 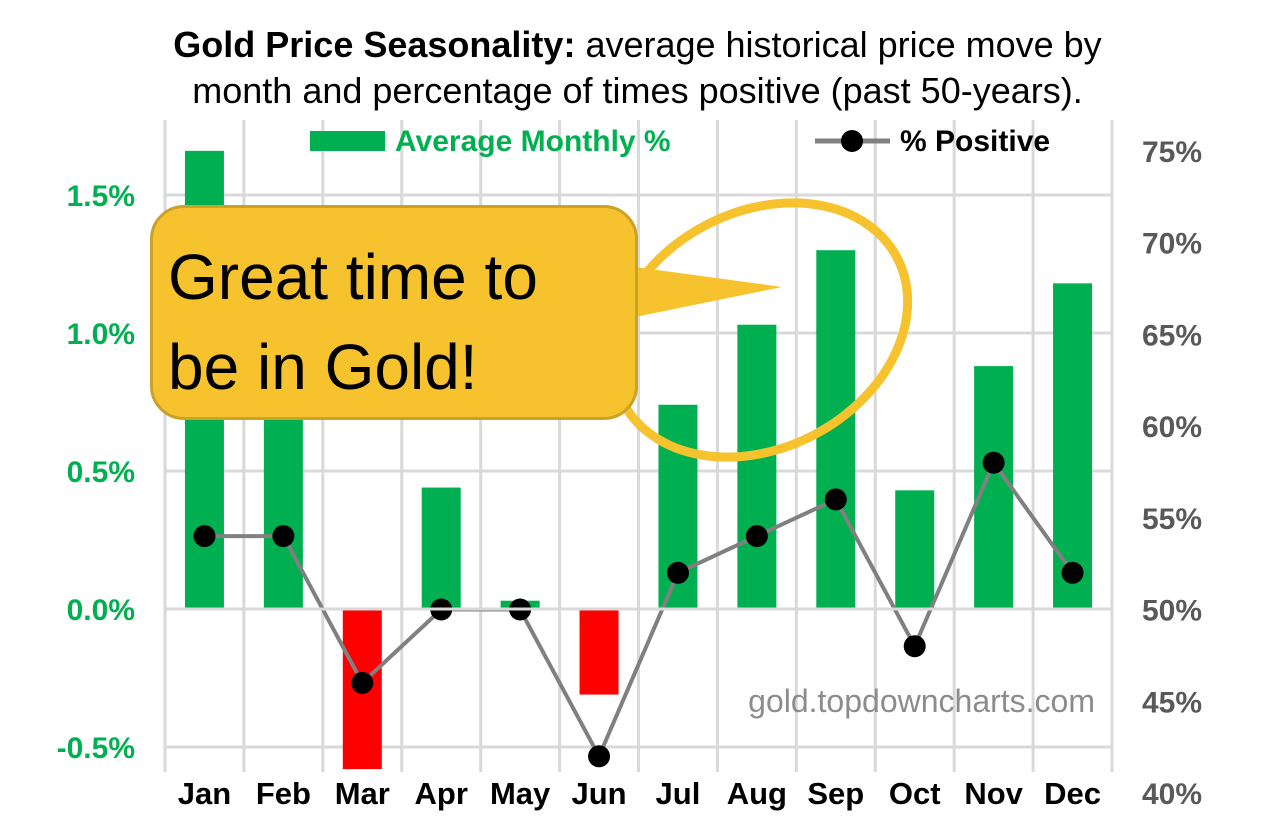 I want to click on right-tick-label: 60%, so click(x=1172, y=427).